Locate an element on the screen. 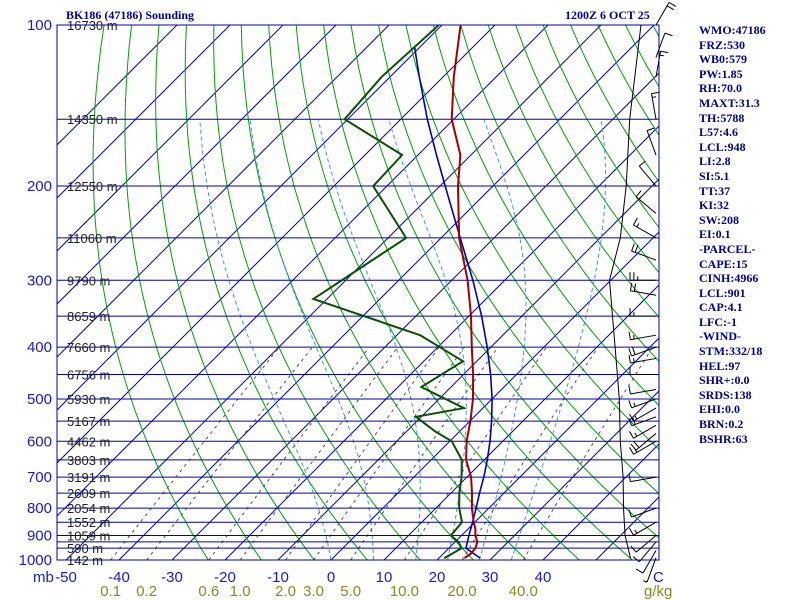 This screenshot has width=800, height=600. temperature-tick-label: -10 is located at coordinates (278, 577).